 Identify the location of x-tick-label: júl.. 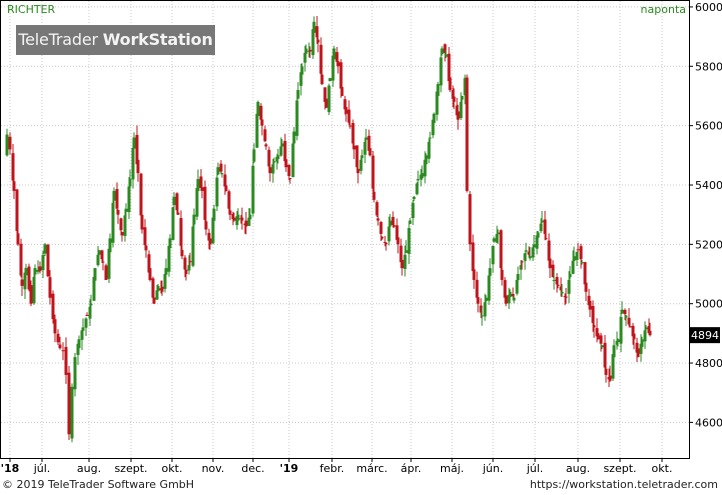
(535, 468).